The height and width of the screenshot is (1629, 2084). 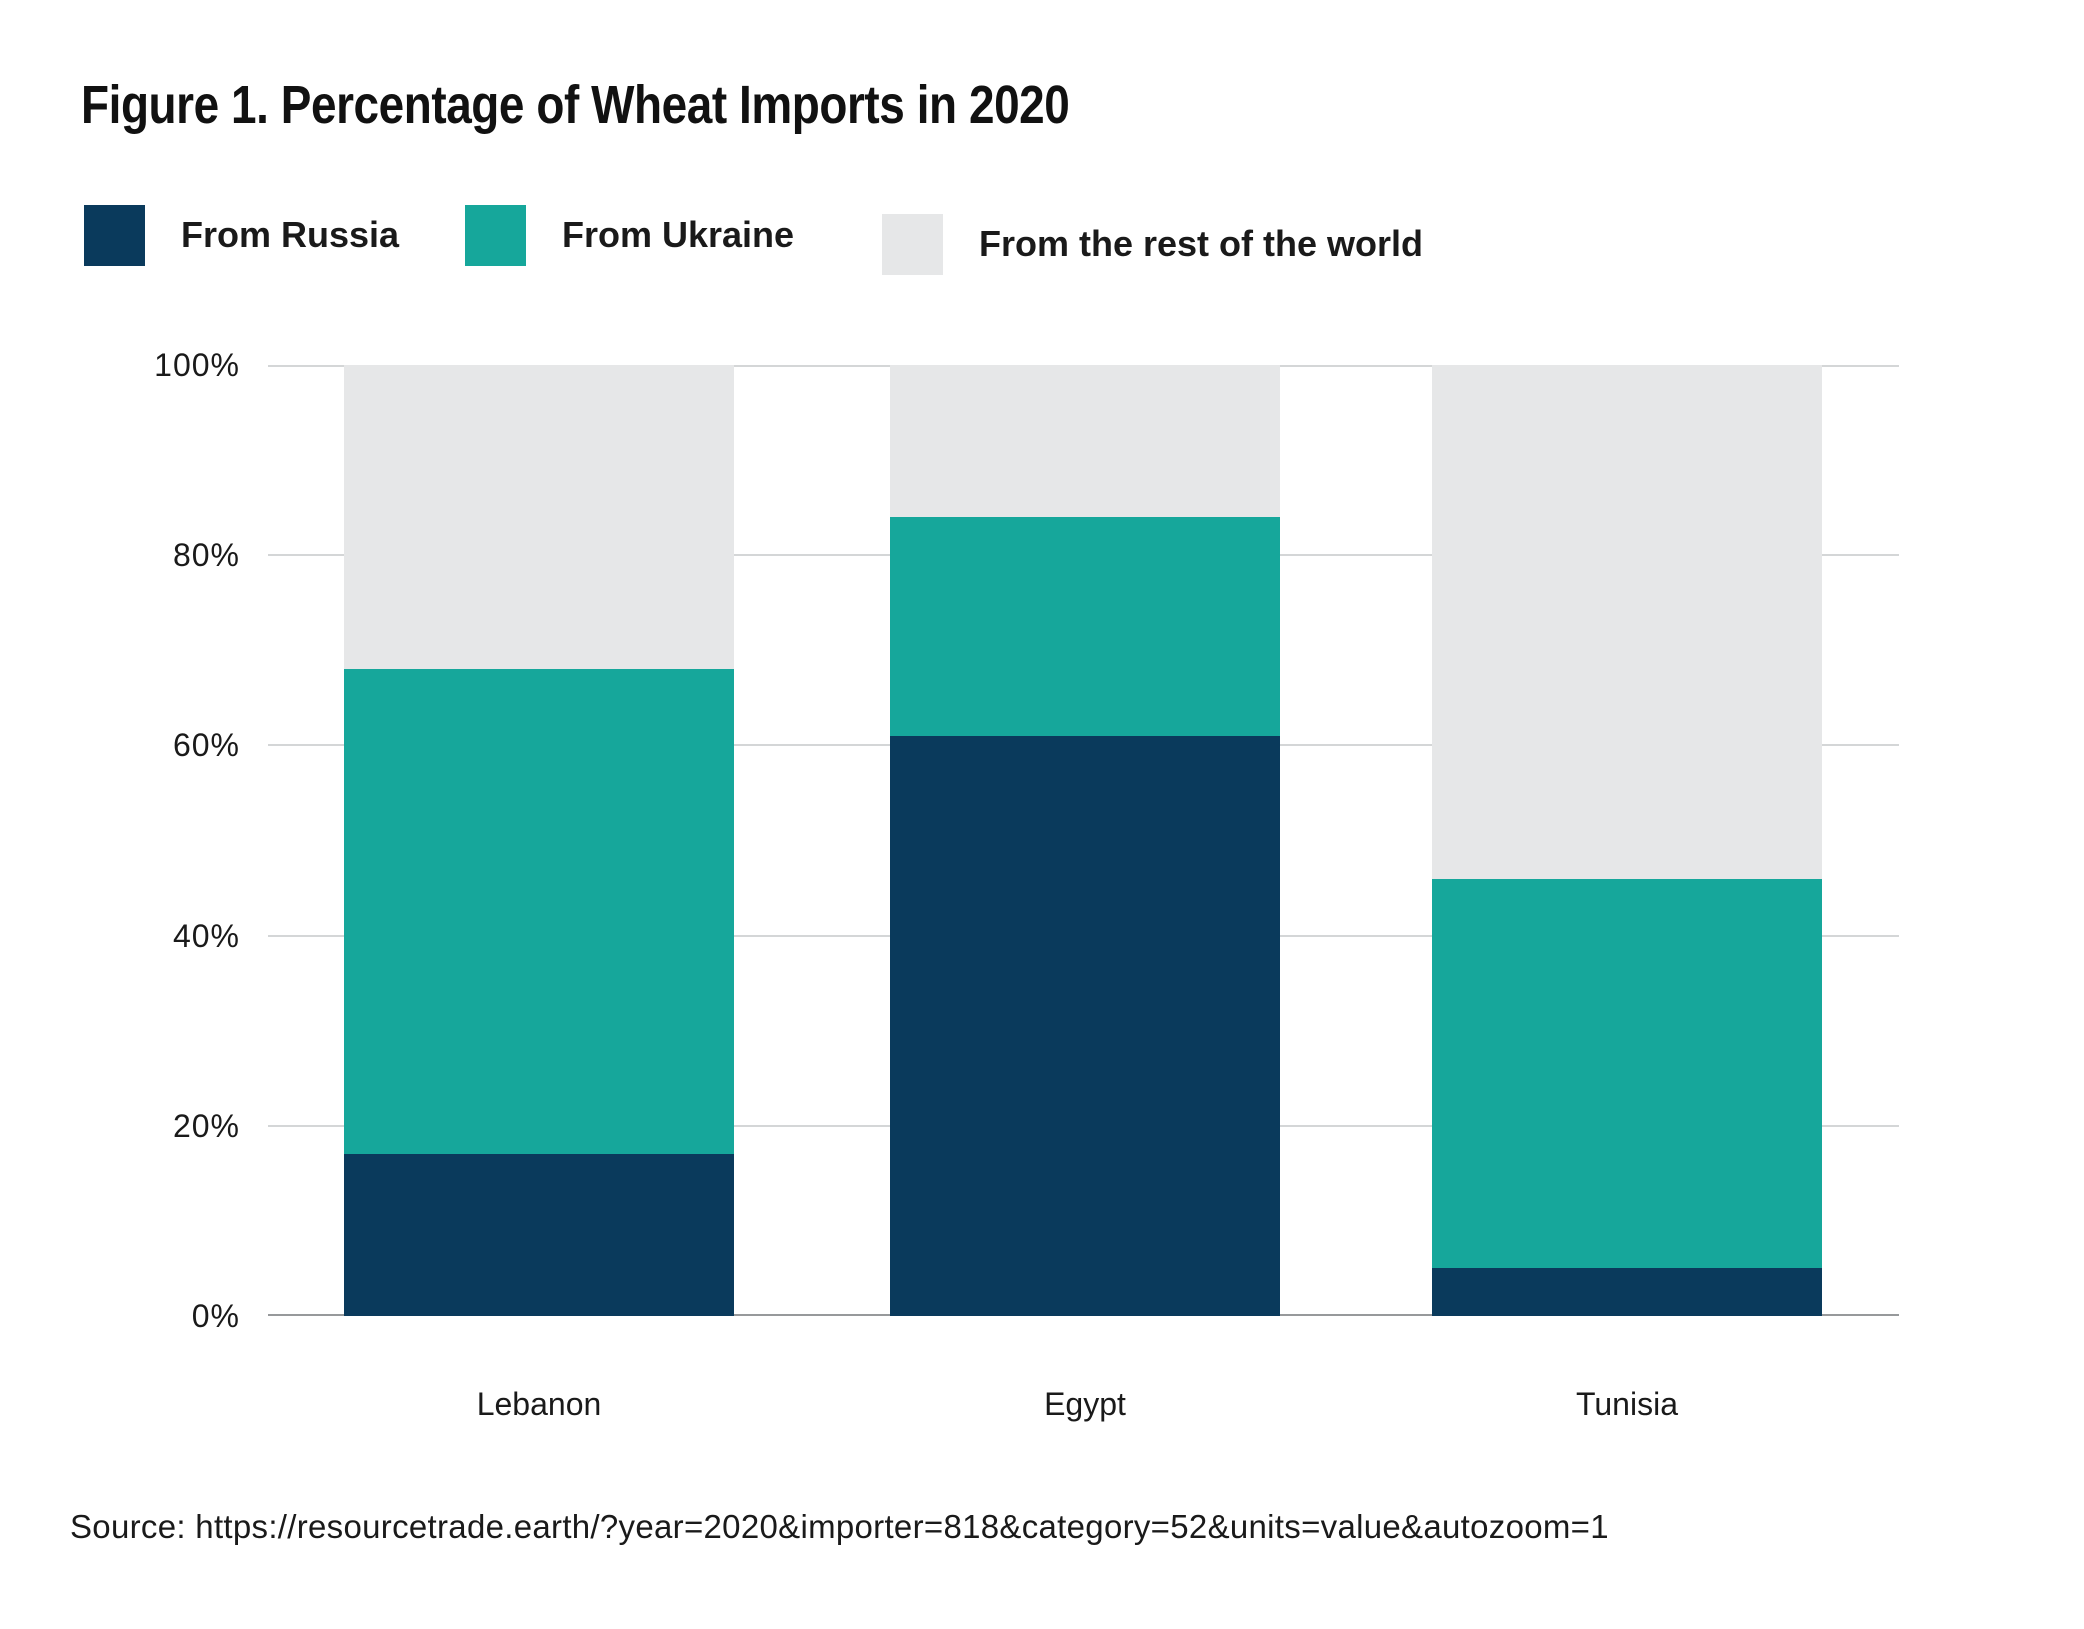 What do you see at coordinates (1085, 1025) in the screenshot?
I see `bar-segment-egypt-from-russia` at bounding box center [1085, 1025].